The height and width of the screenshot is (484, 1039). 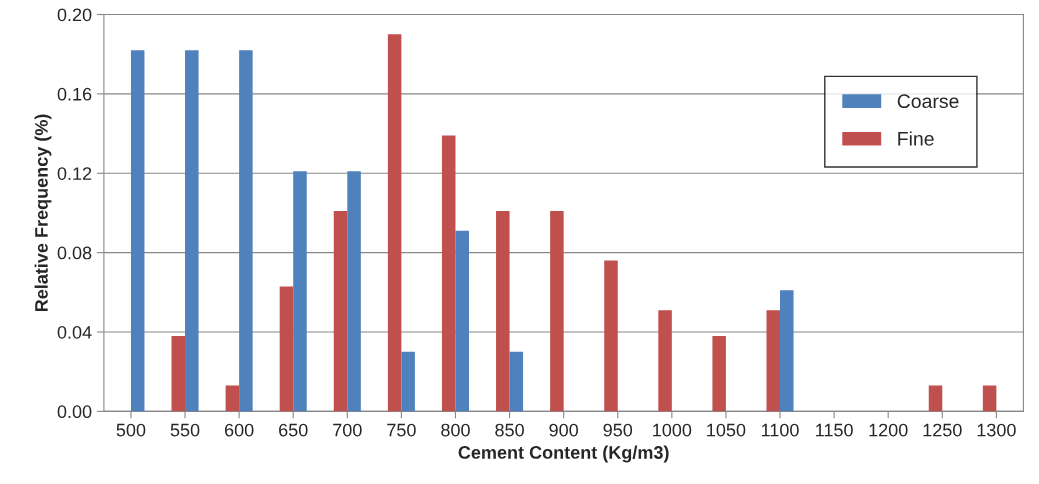 I want to click on x-tick-label: 850, so click(x=509, y=430).